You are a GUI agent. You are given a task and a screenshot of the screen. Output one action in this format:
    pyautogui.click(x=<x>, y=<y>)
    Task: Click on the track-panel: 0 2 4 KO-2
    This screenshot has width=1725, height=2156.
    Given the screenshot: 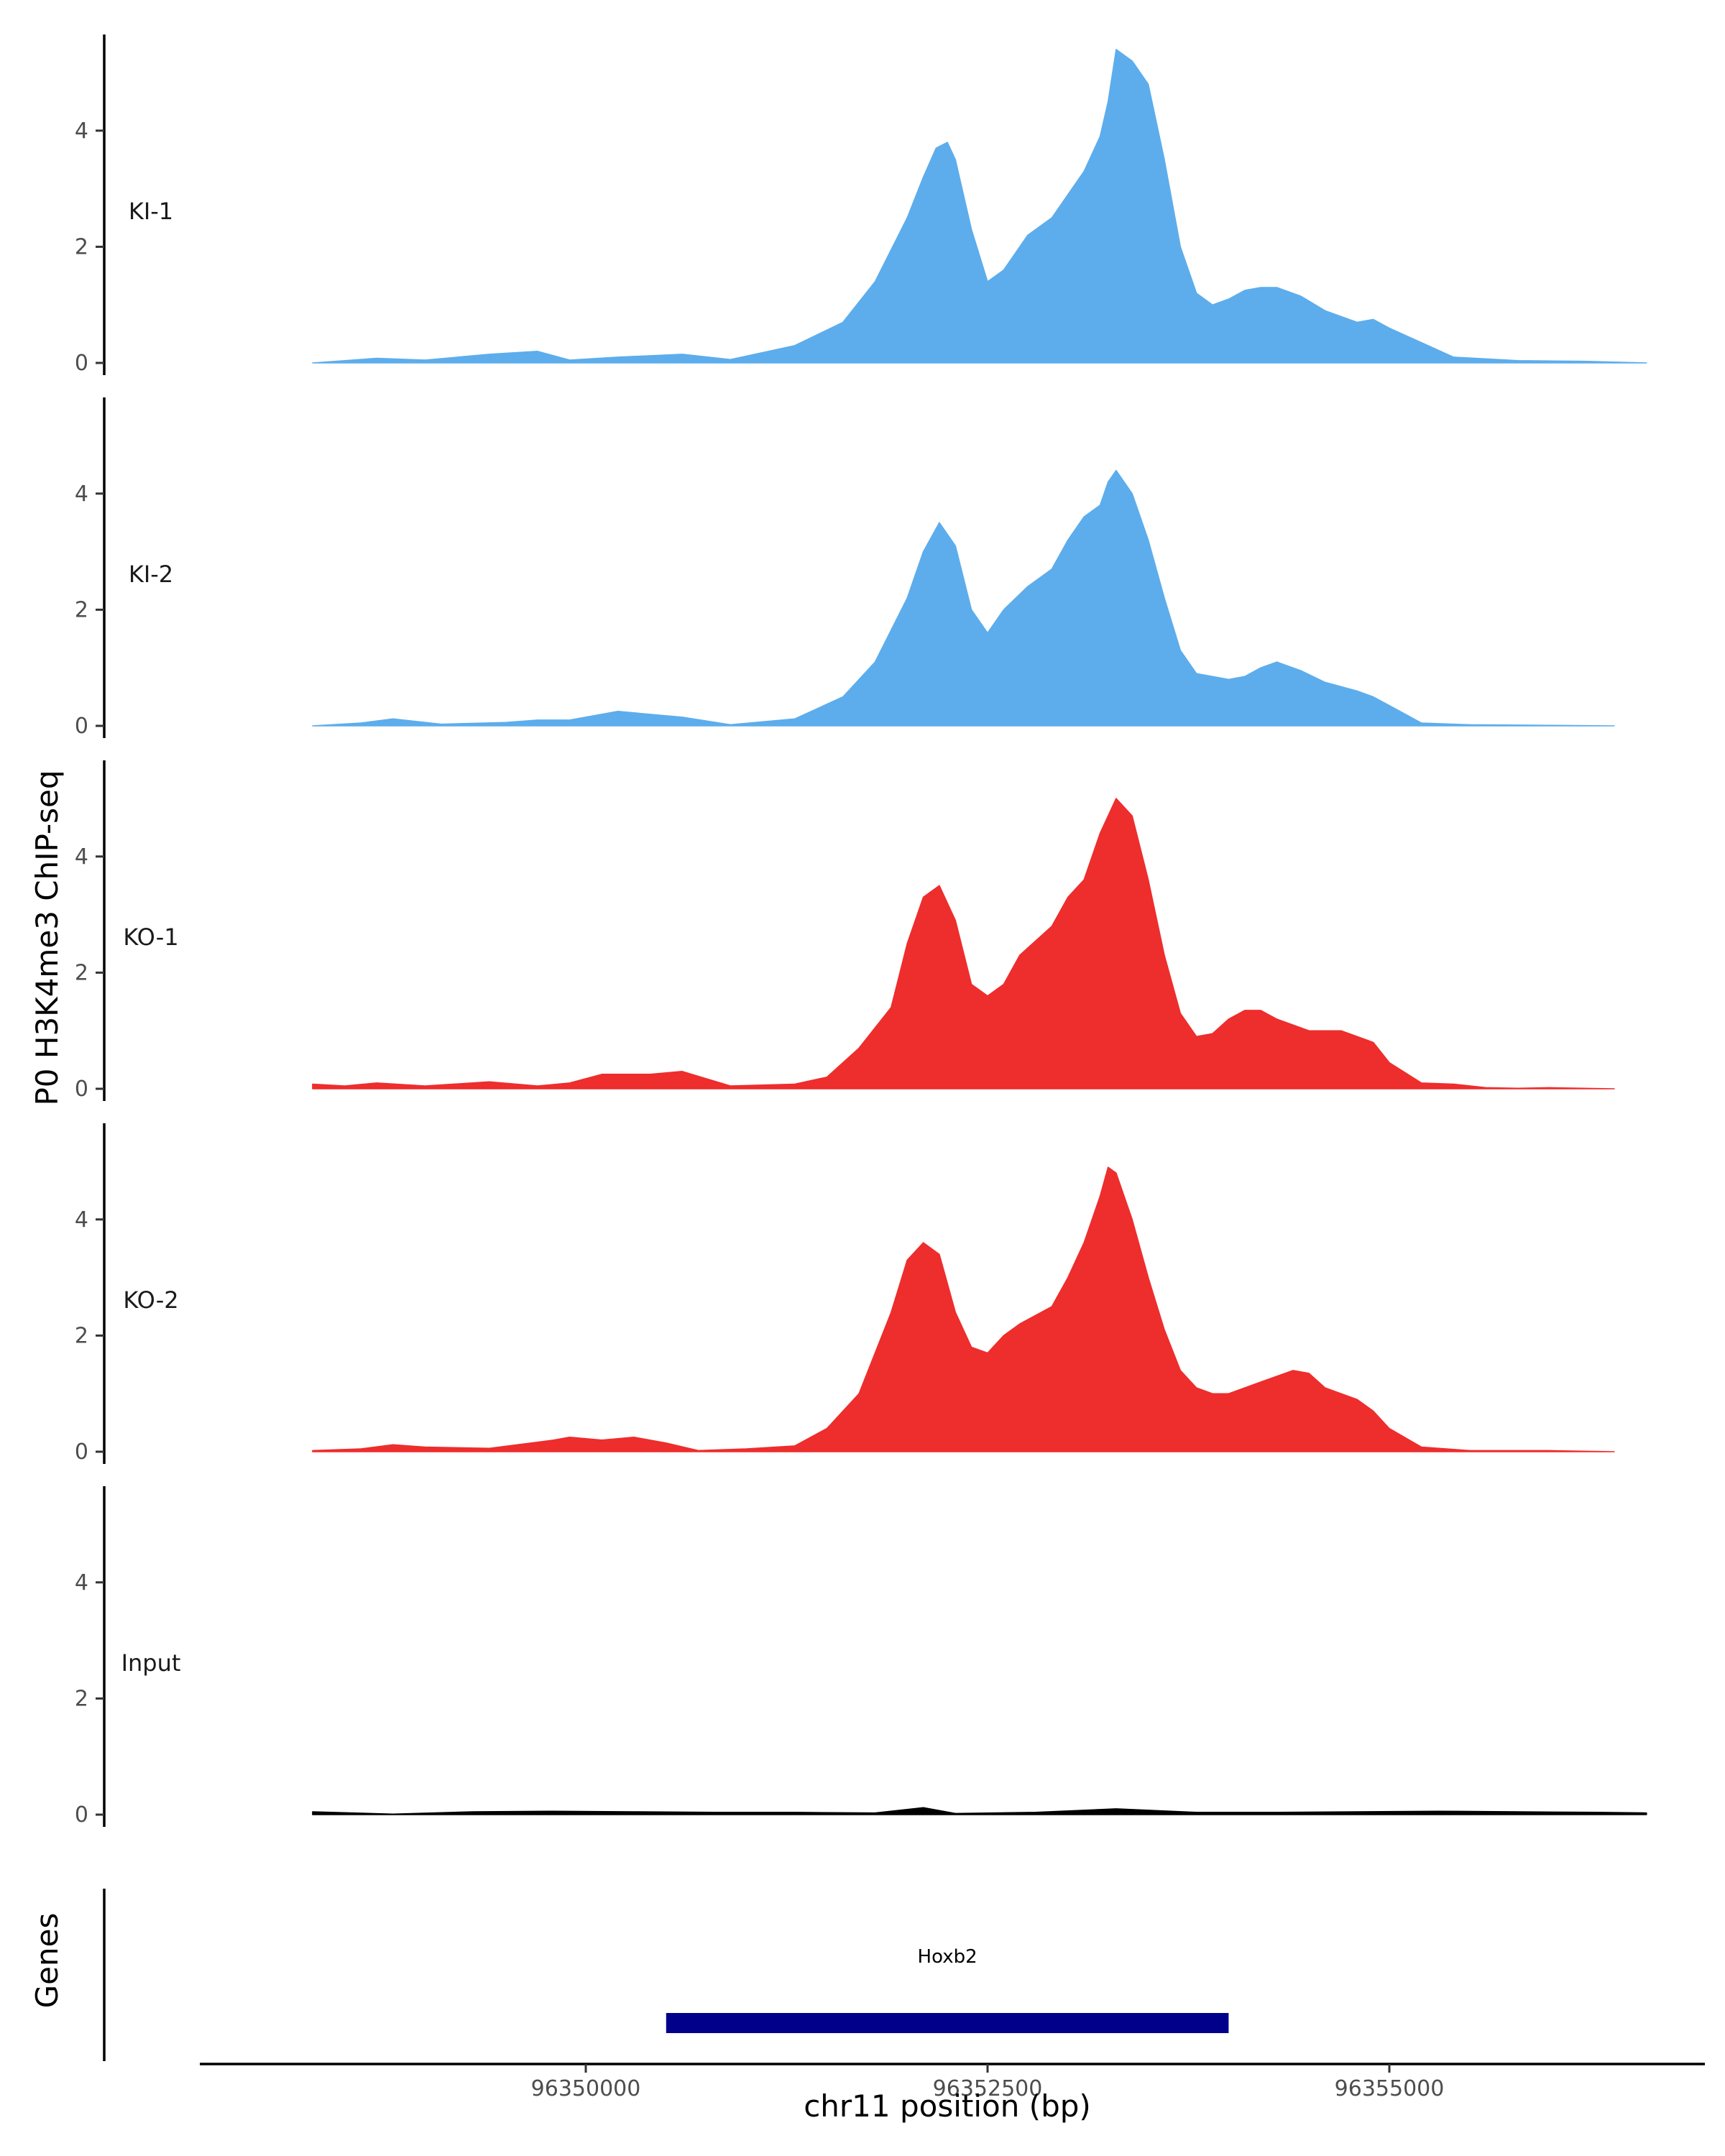 What is the action you would take?
    pyautogui.click(x=845, y=1294)
    